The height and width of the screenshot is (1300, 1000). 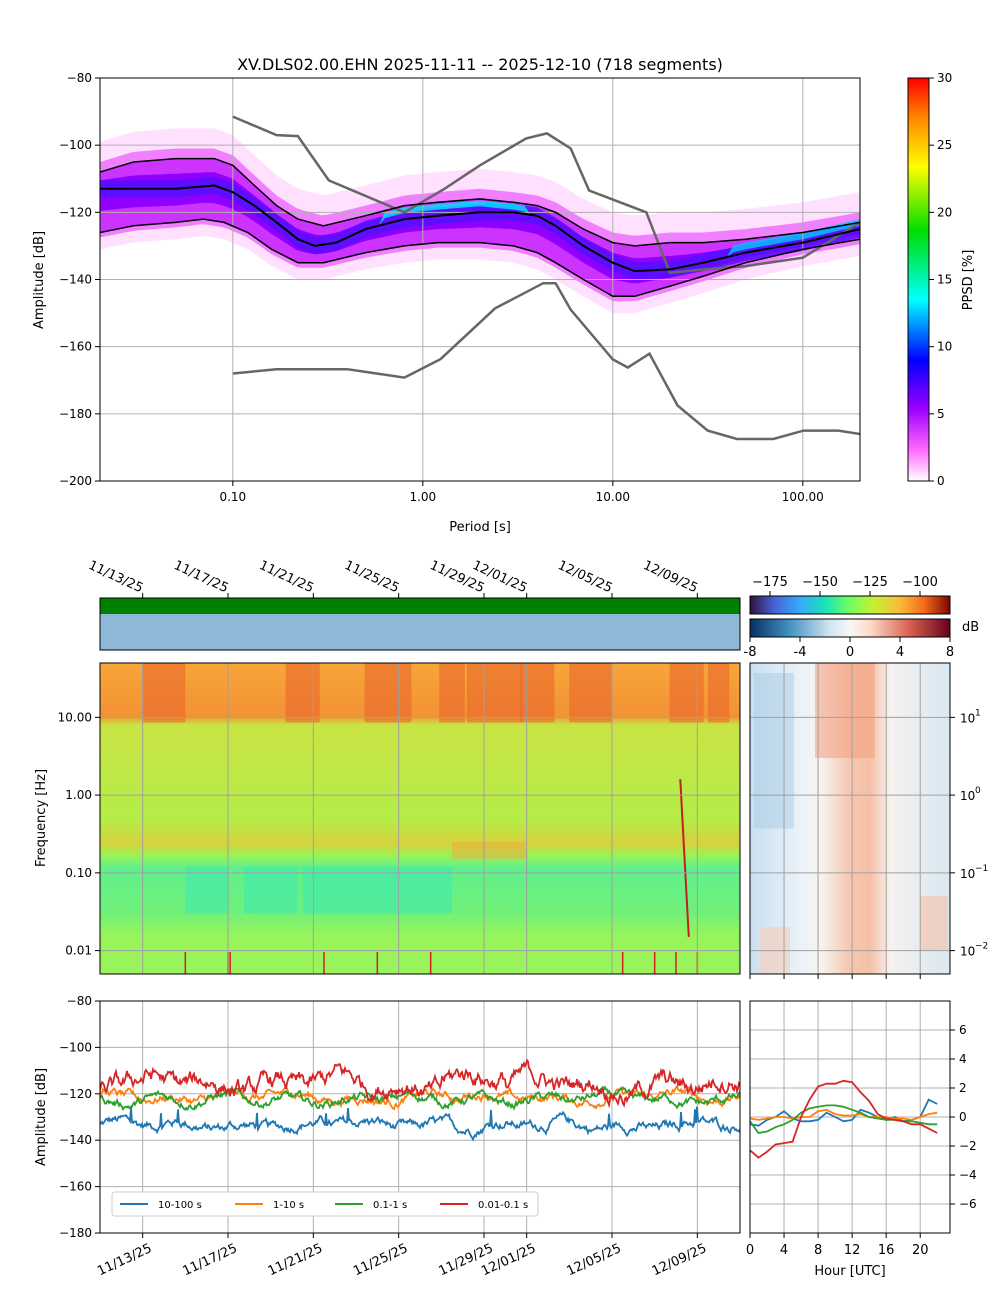 I want to click on diurnal-colorbar-label: dB, so click(x=970, y=627).